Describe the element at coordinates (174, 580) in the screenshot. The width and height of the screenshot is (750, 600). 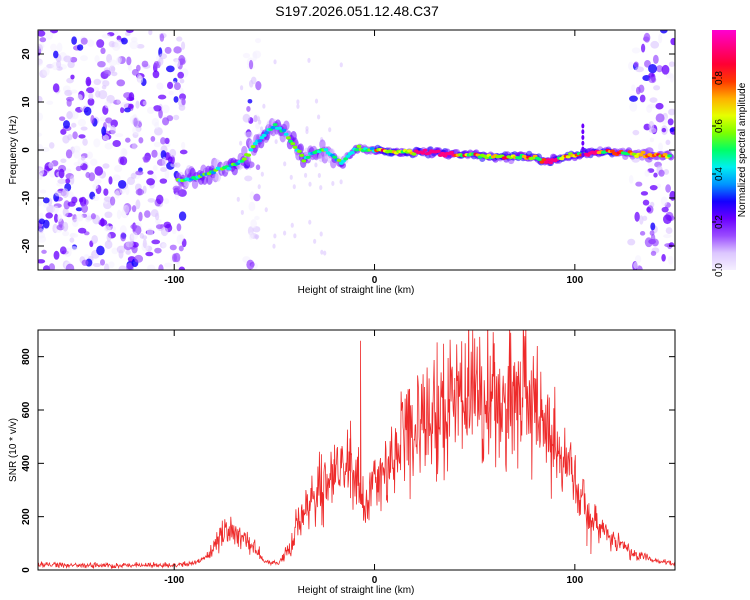
I see `snr-x-tick-label: -100` at that location.